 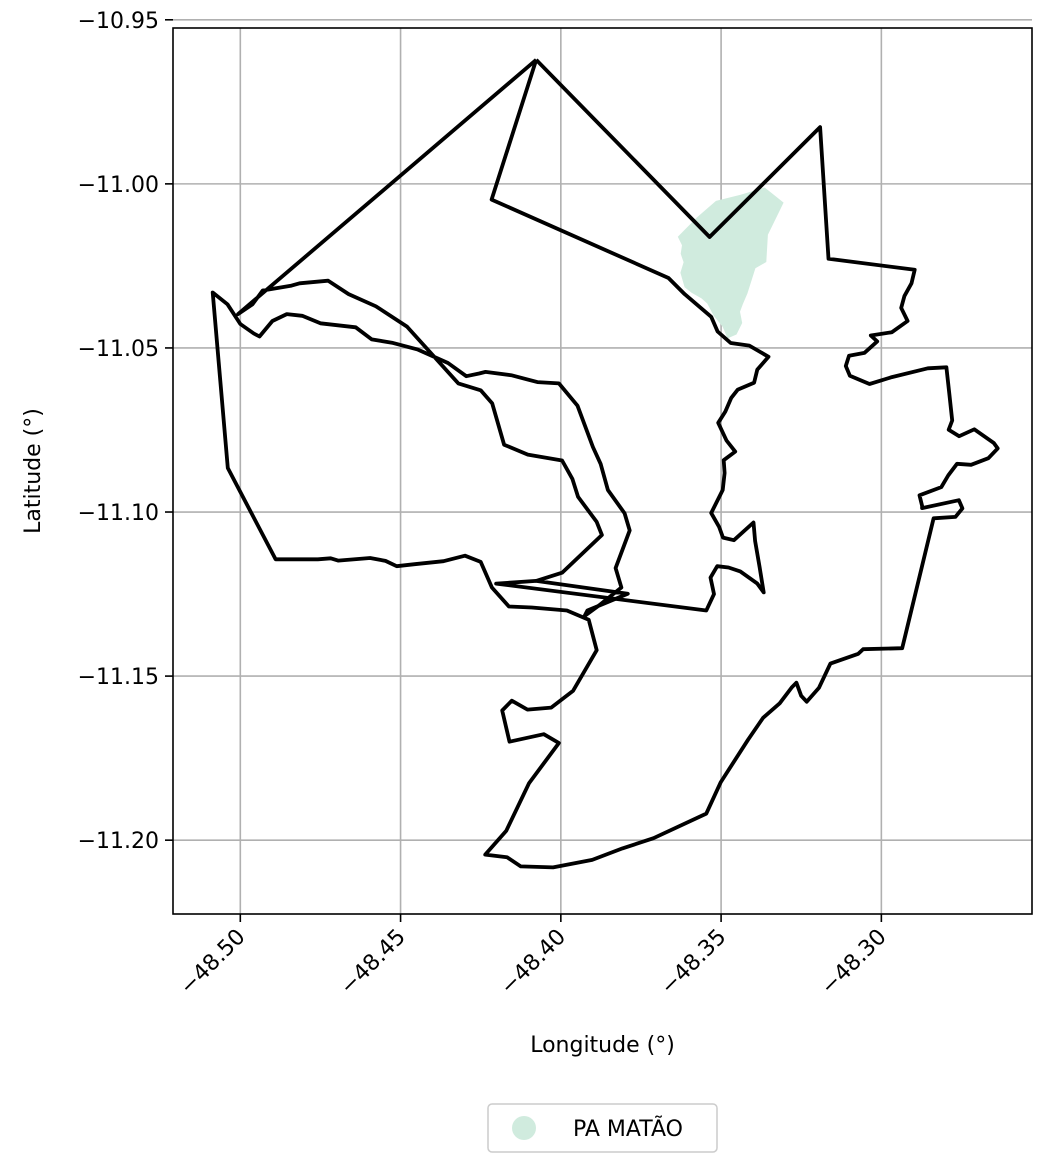 What do you see at coordinates (118, 21) in the screenshot?
I see `y-tick-label-0: −10.95` at bounding box center [118, 21].